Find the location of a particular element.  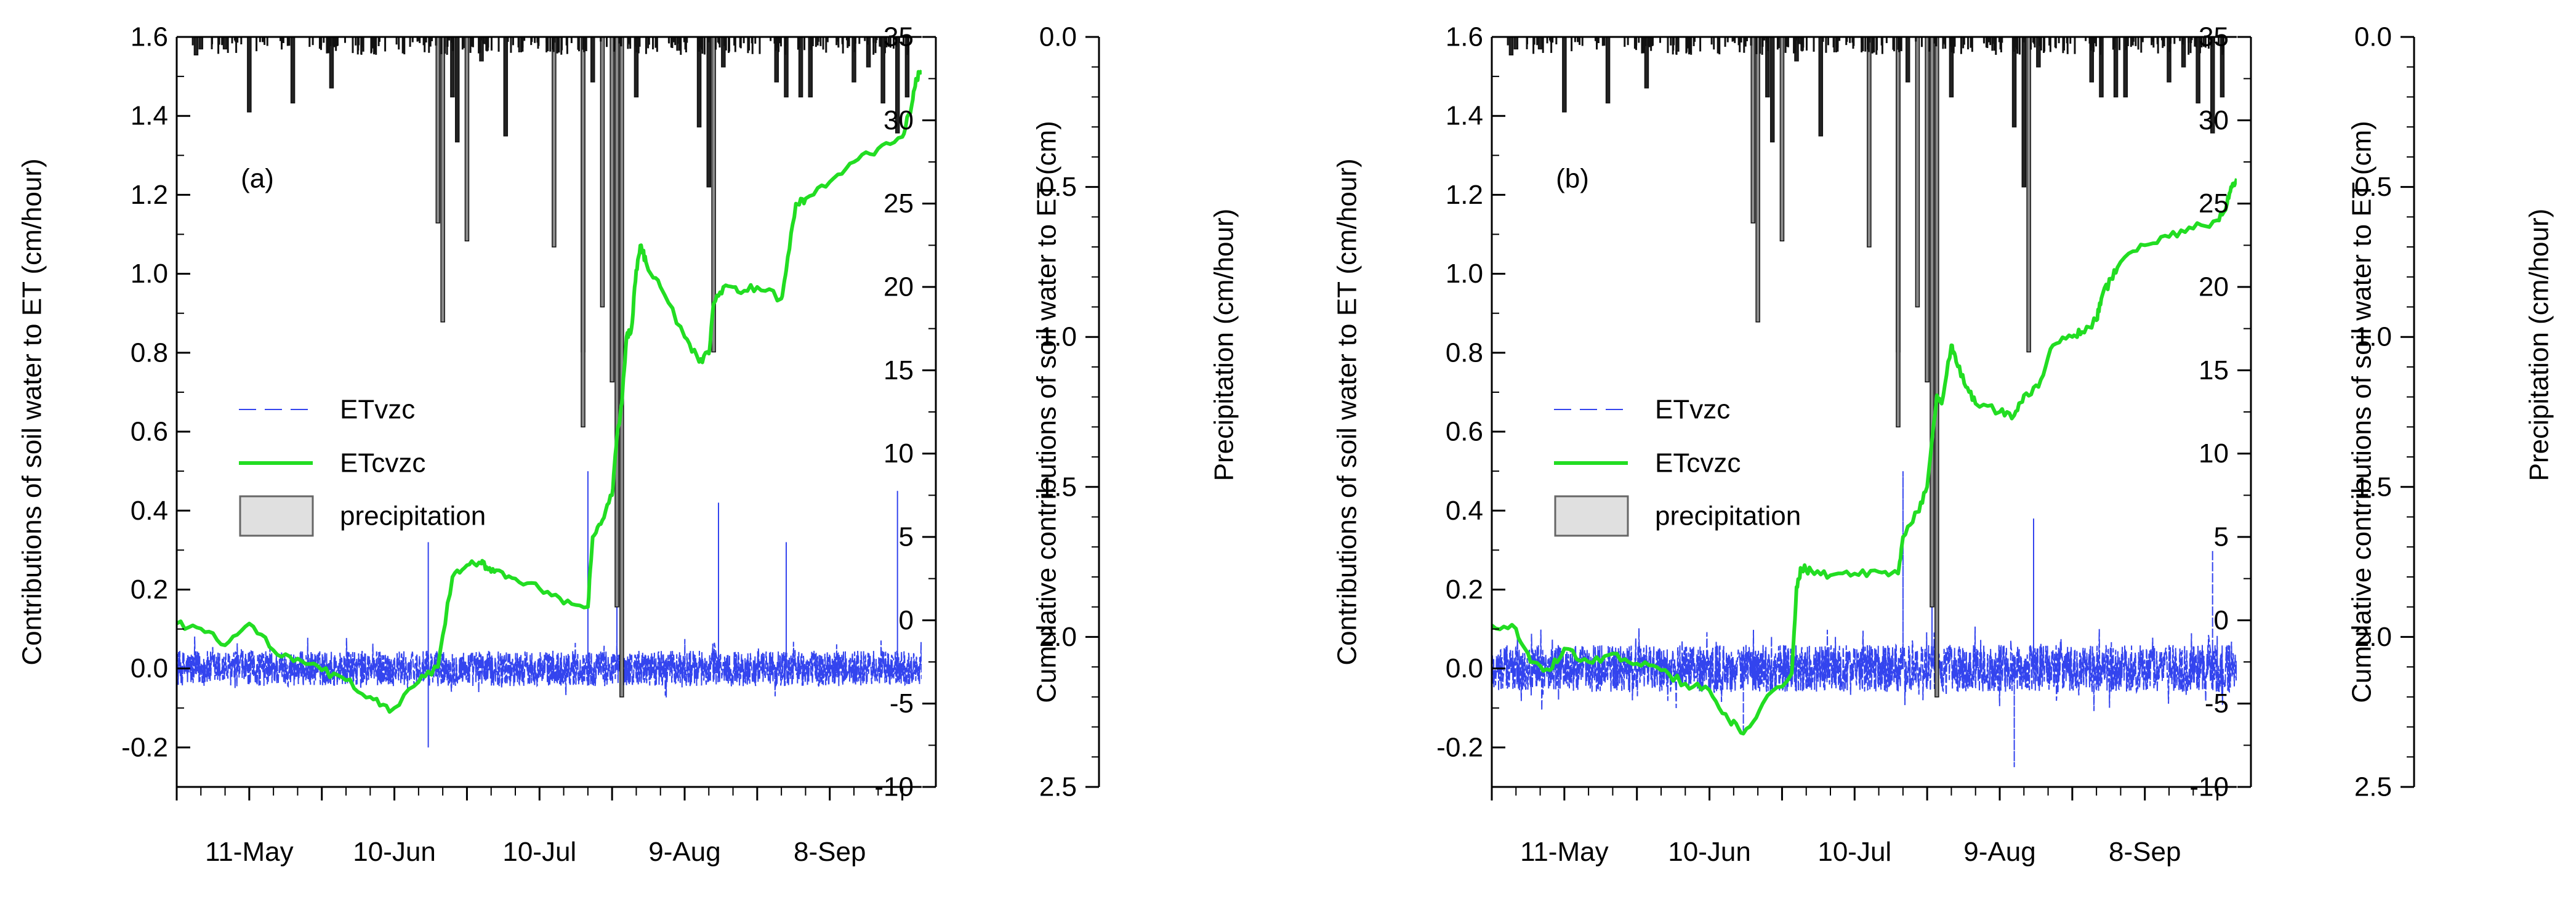

right-tick-label: 35 is located at coordinates (898, 37).